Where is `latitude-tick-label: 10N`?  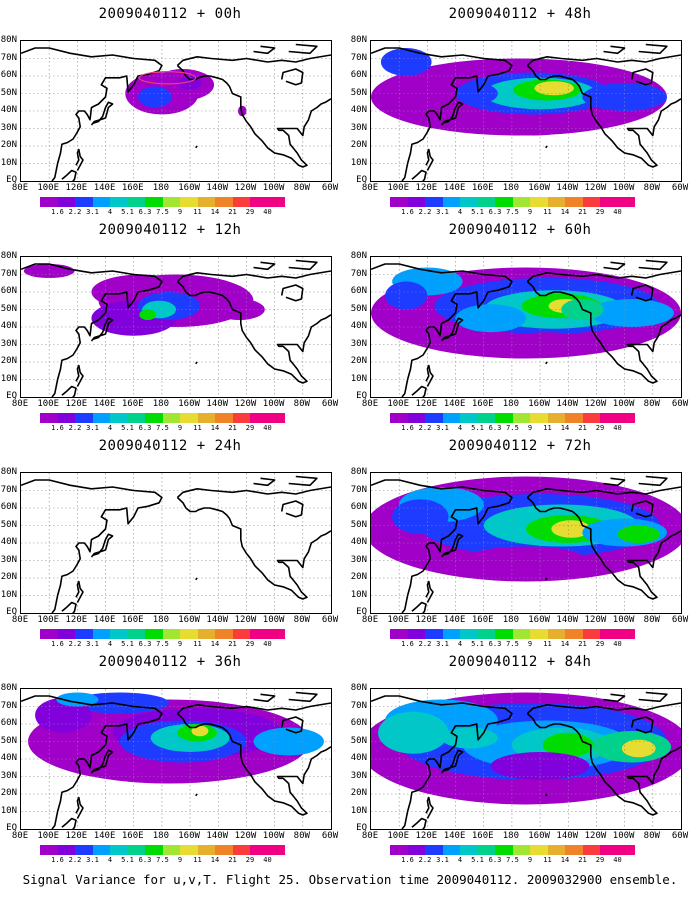 latitude-tick-label: 10N is located at coordinates (8, 810).